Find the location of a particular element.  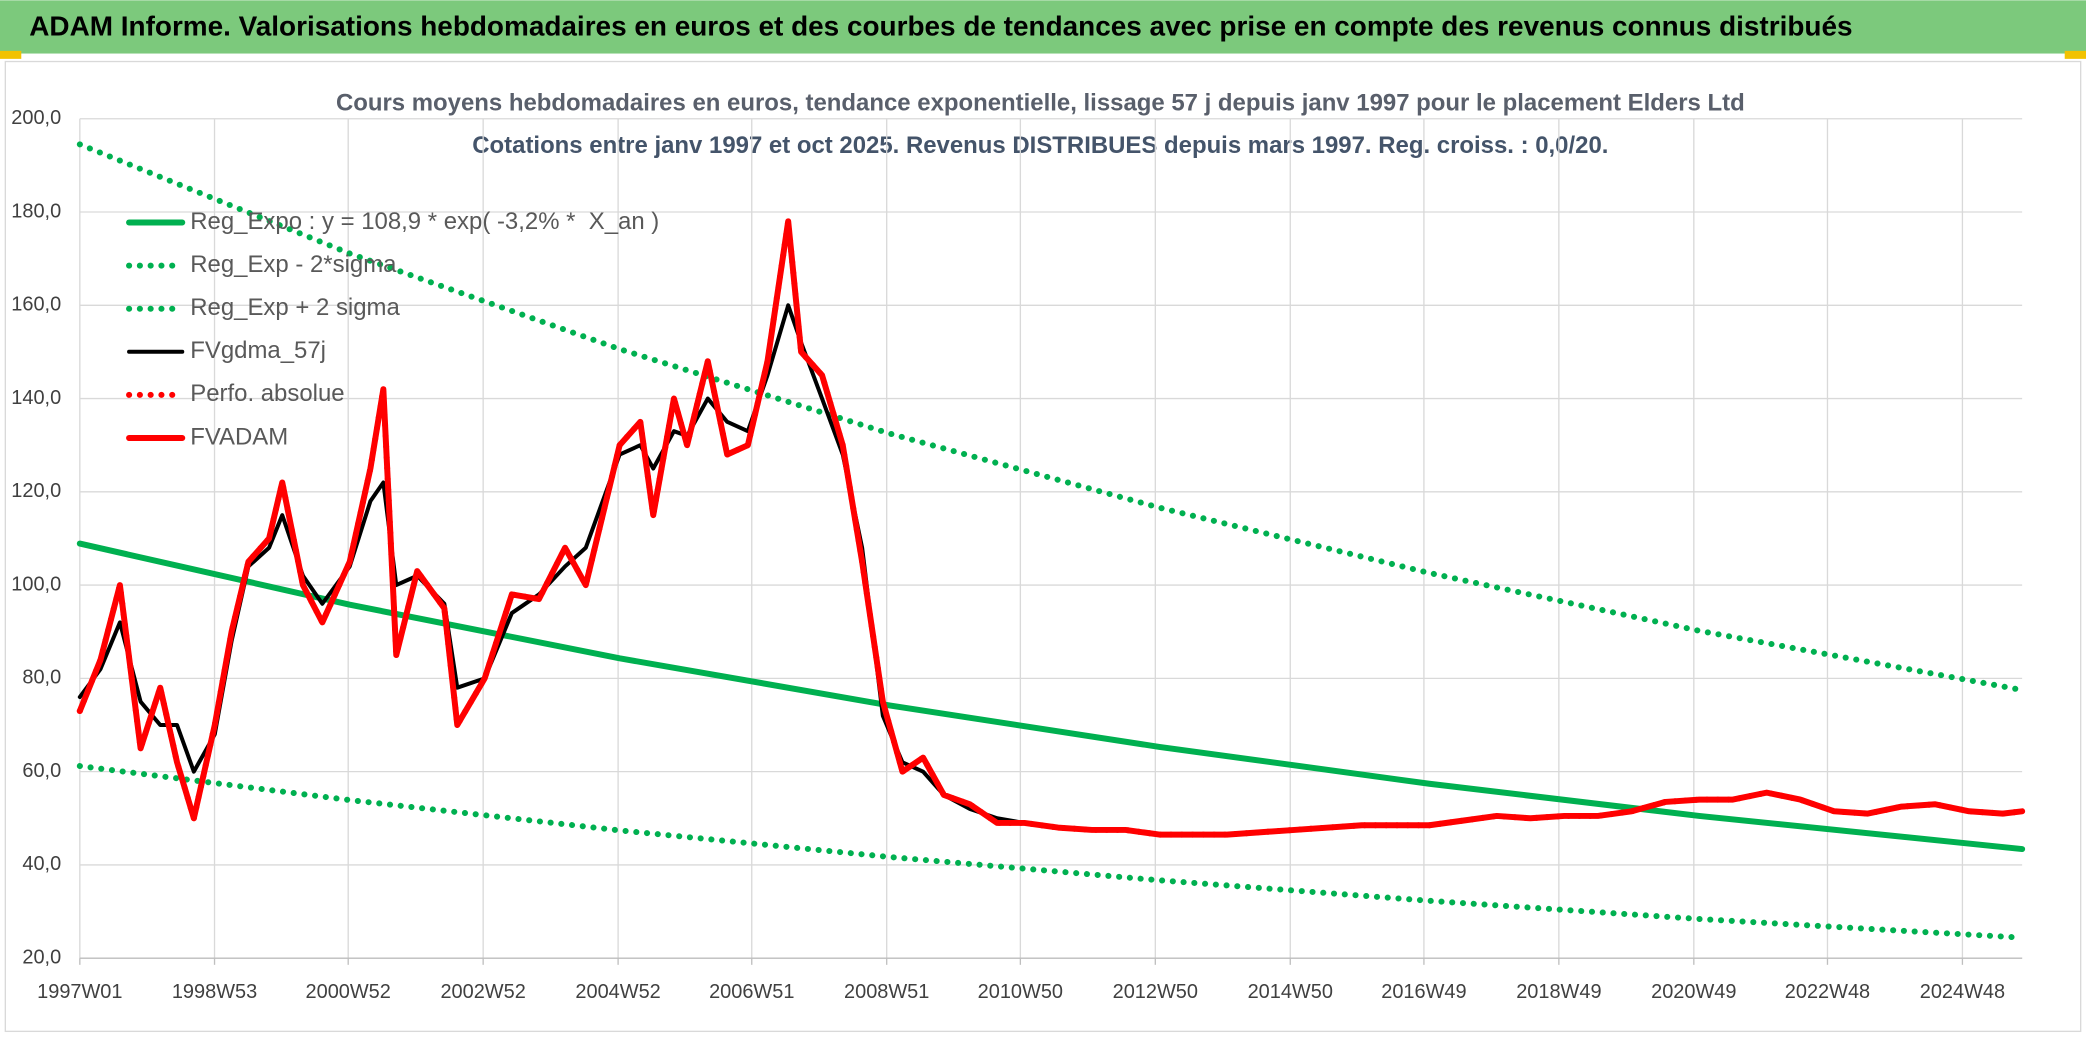

y-tick-label: 120,0 is located at coordinates (36, 491).